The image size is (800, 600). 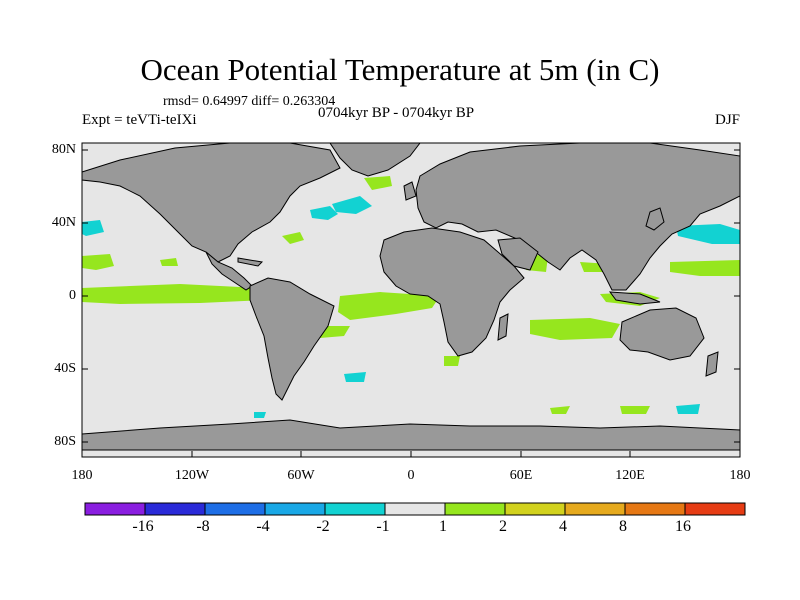 I want to click on indonesia, so click(x=634, y=298).